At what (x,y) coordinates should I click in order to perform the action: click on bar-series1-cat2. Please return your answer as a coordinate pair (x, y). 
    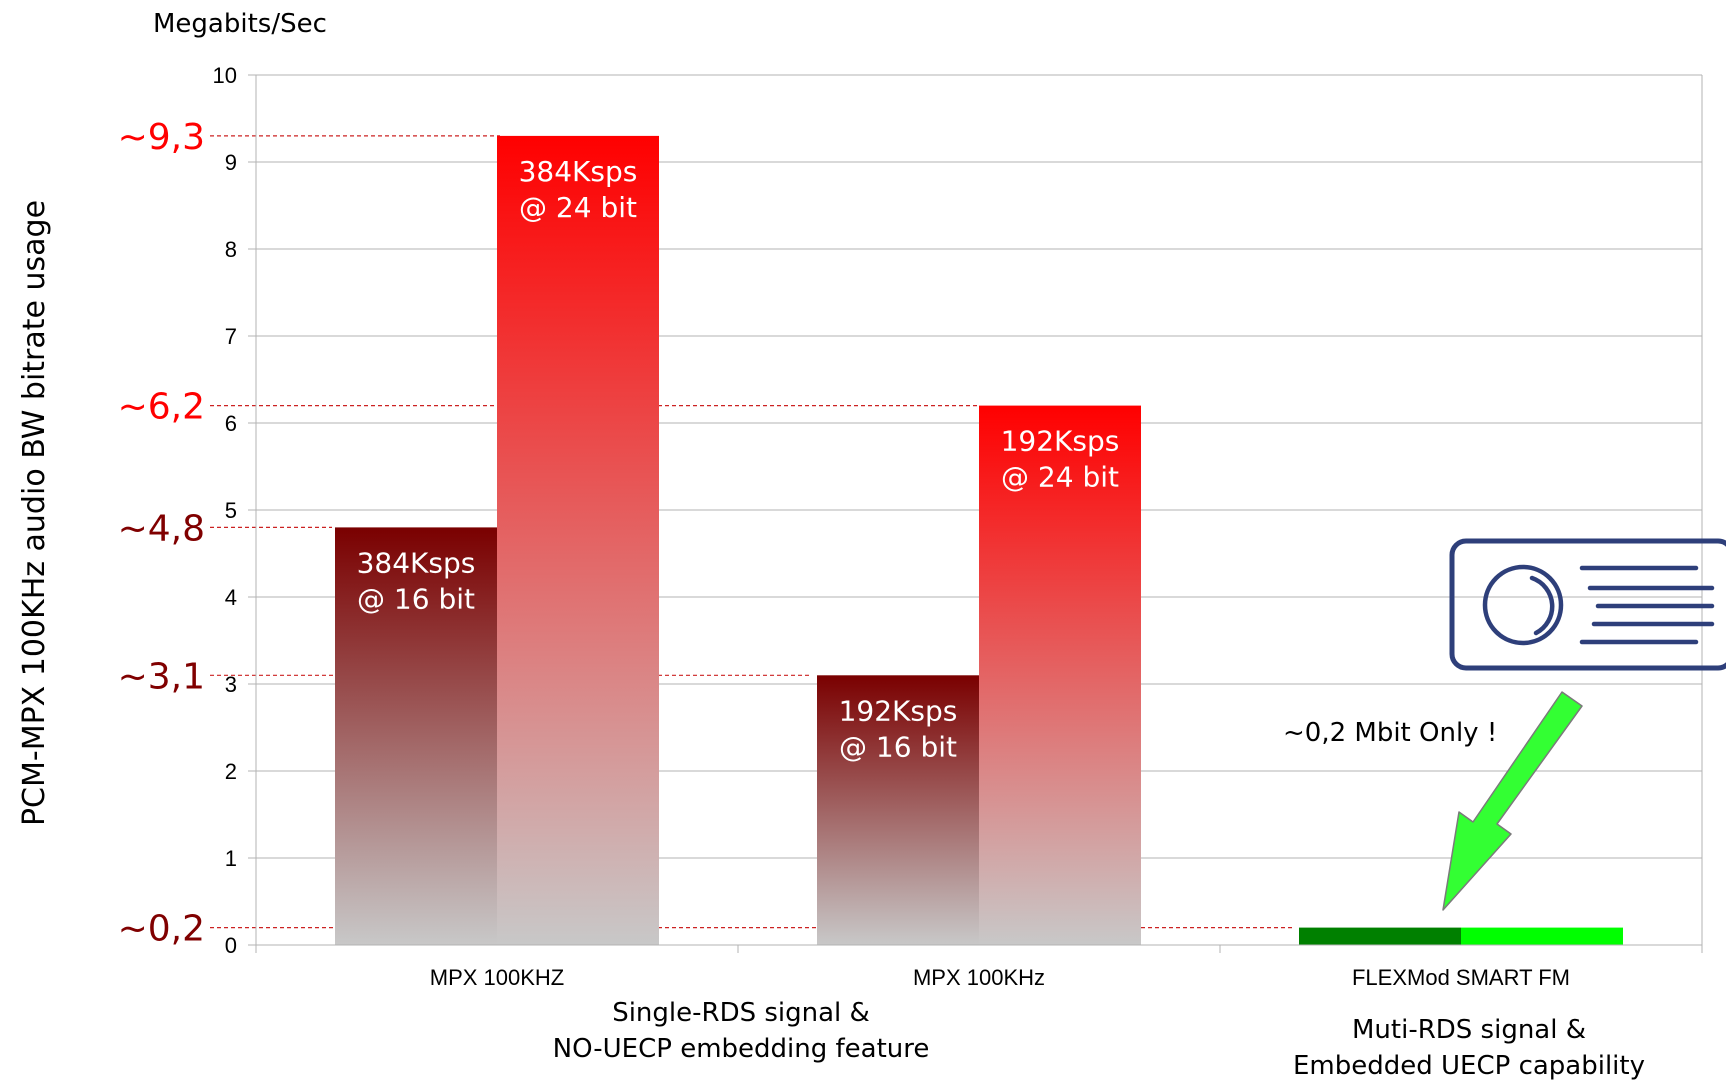
    Looking at the image, I should click on (898, 810).